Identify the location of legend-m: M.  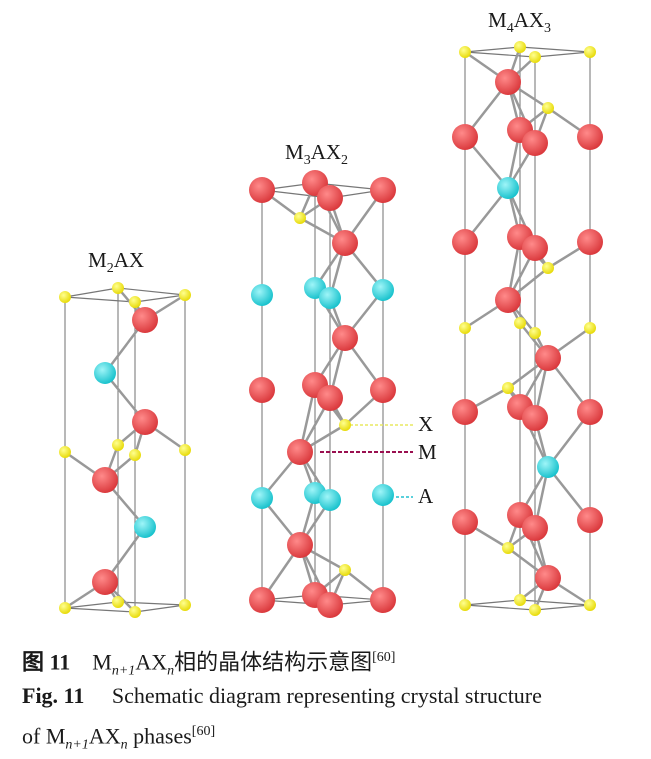
(427, 452).